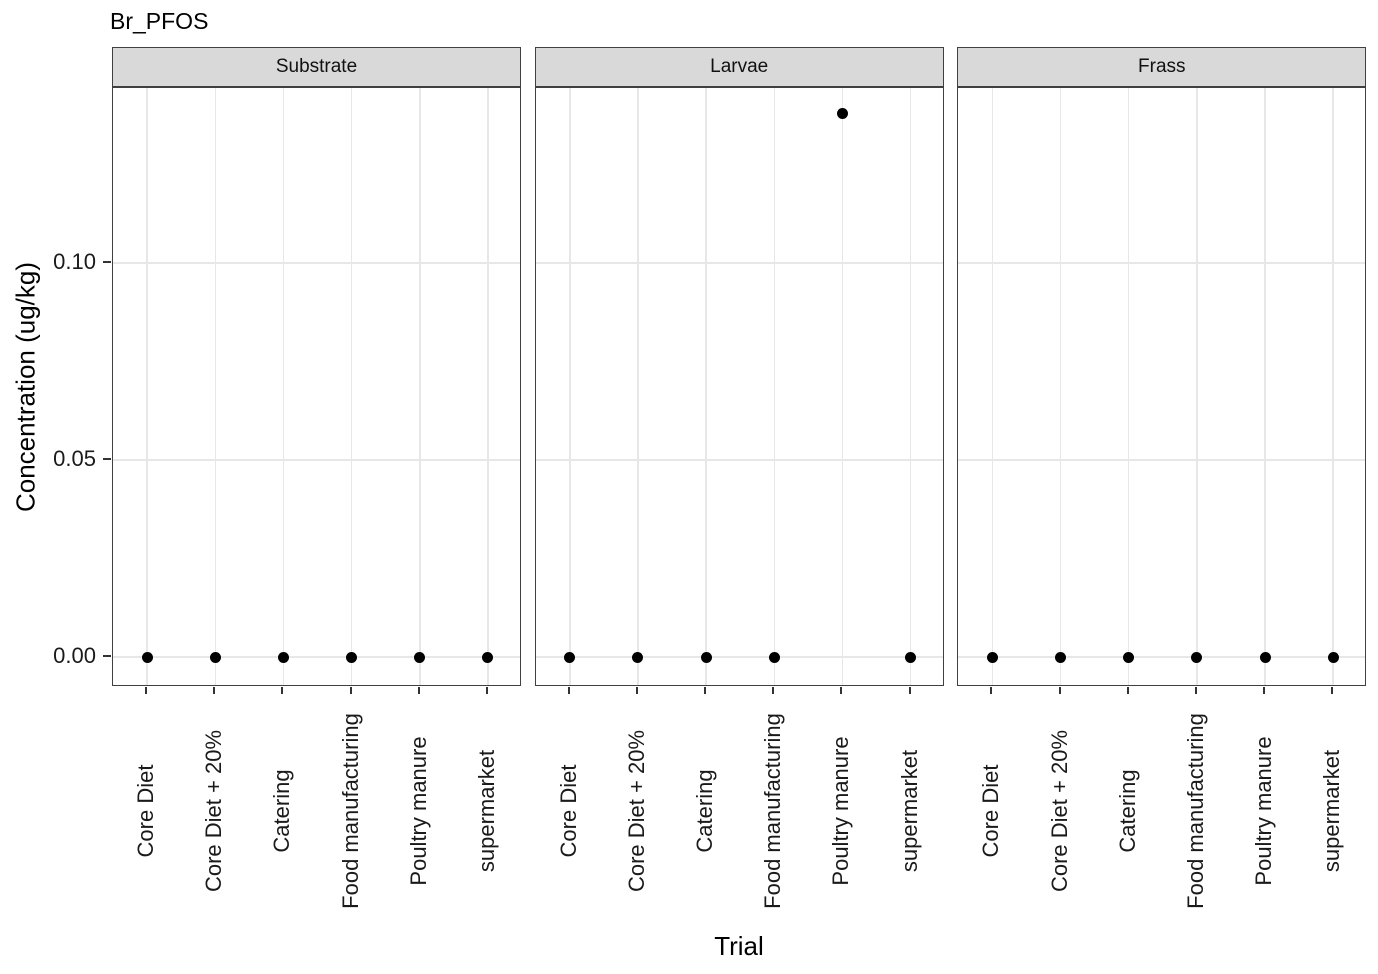  I want to click on facet-strip-label-substrate: Substrate, so click(316, 66).